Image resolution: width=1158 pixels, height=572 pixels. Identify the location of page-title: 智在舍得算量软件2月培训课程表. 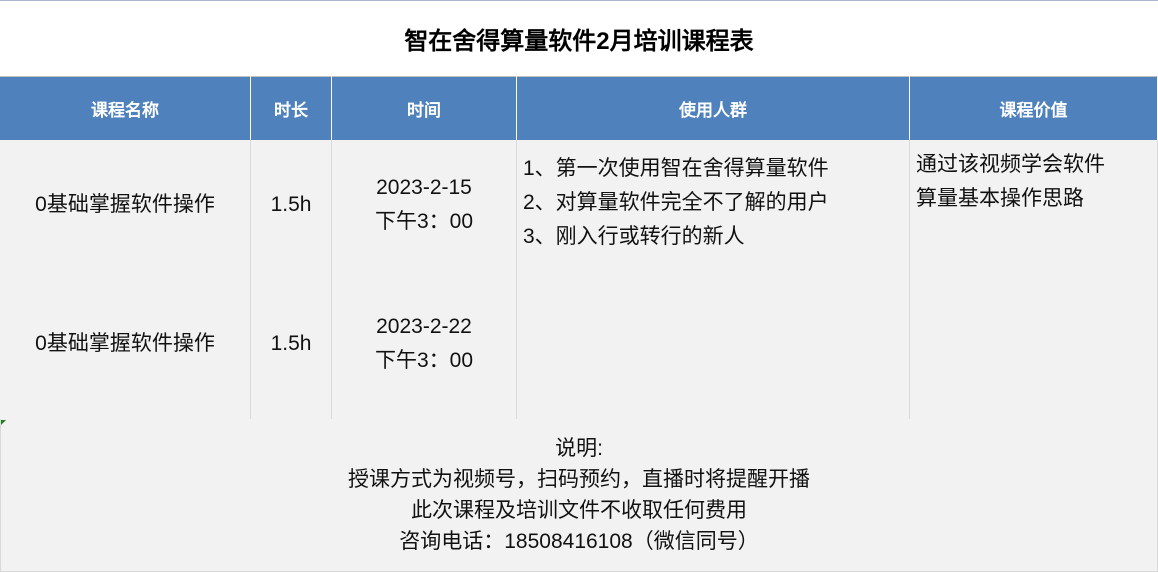
(579, 41).